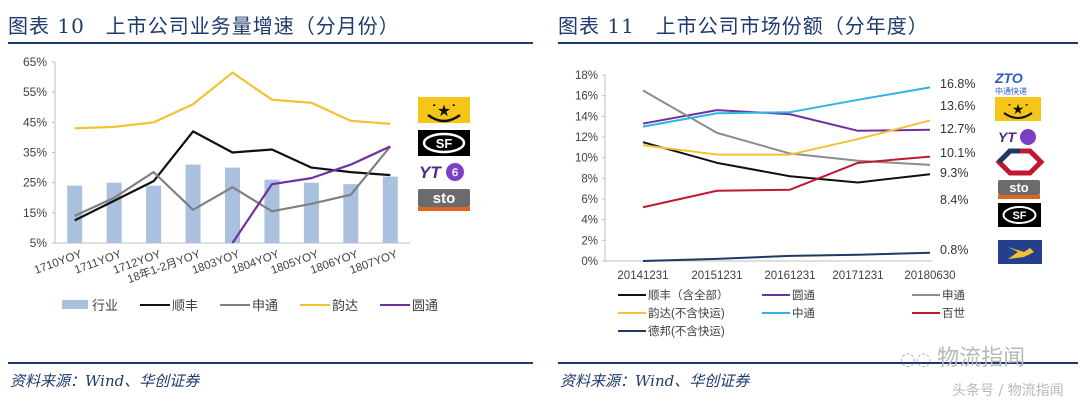  I want to click on yto-logo: YT, so click(1017, 137).